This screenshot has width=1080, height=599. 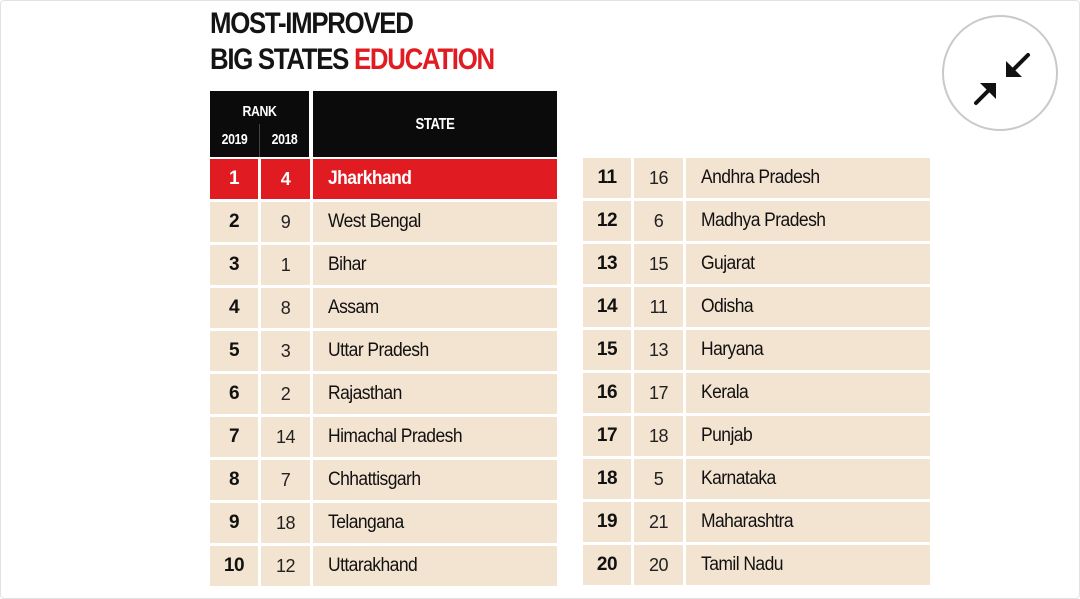 What do you see at coordinates (285, 222) in the screenshot?
I see `rank-2018-cell: 9` at bounding box center [285, 222].